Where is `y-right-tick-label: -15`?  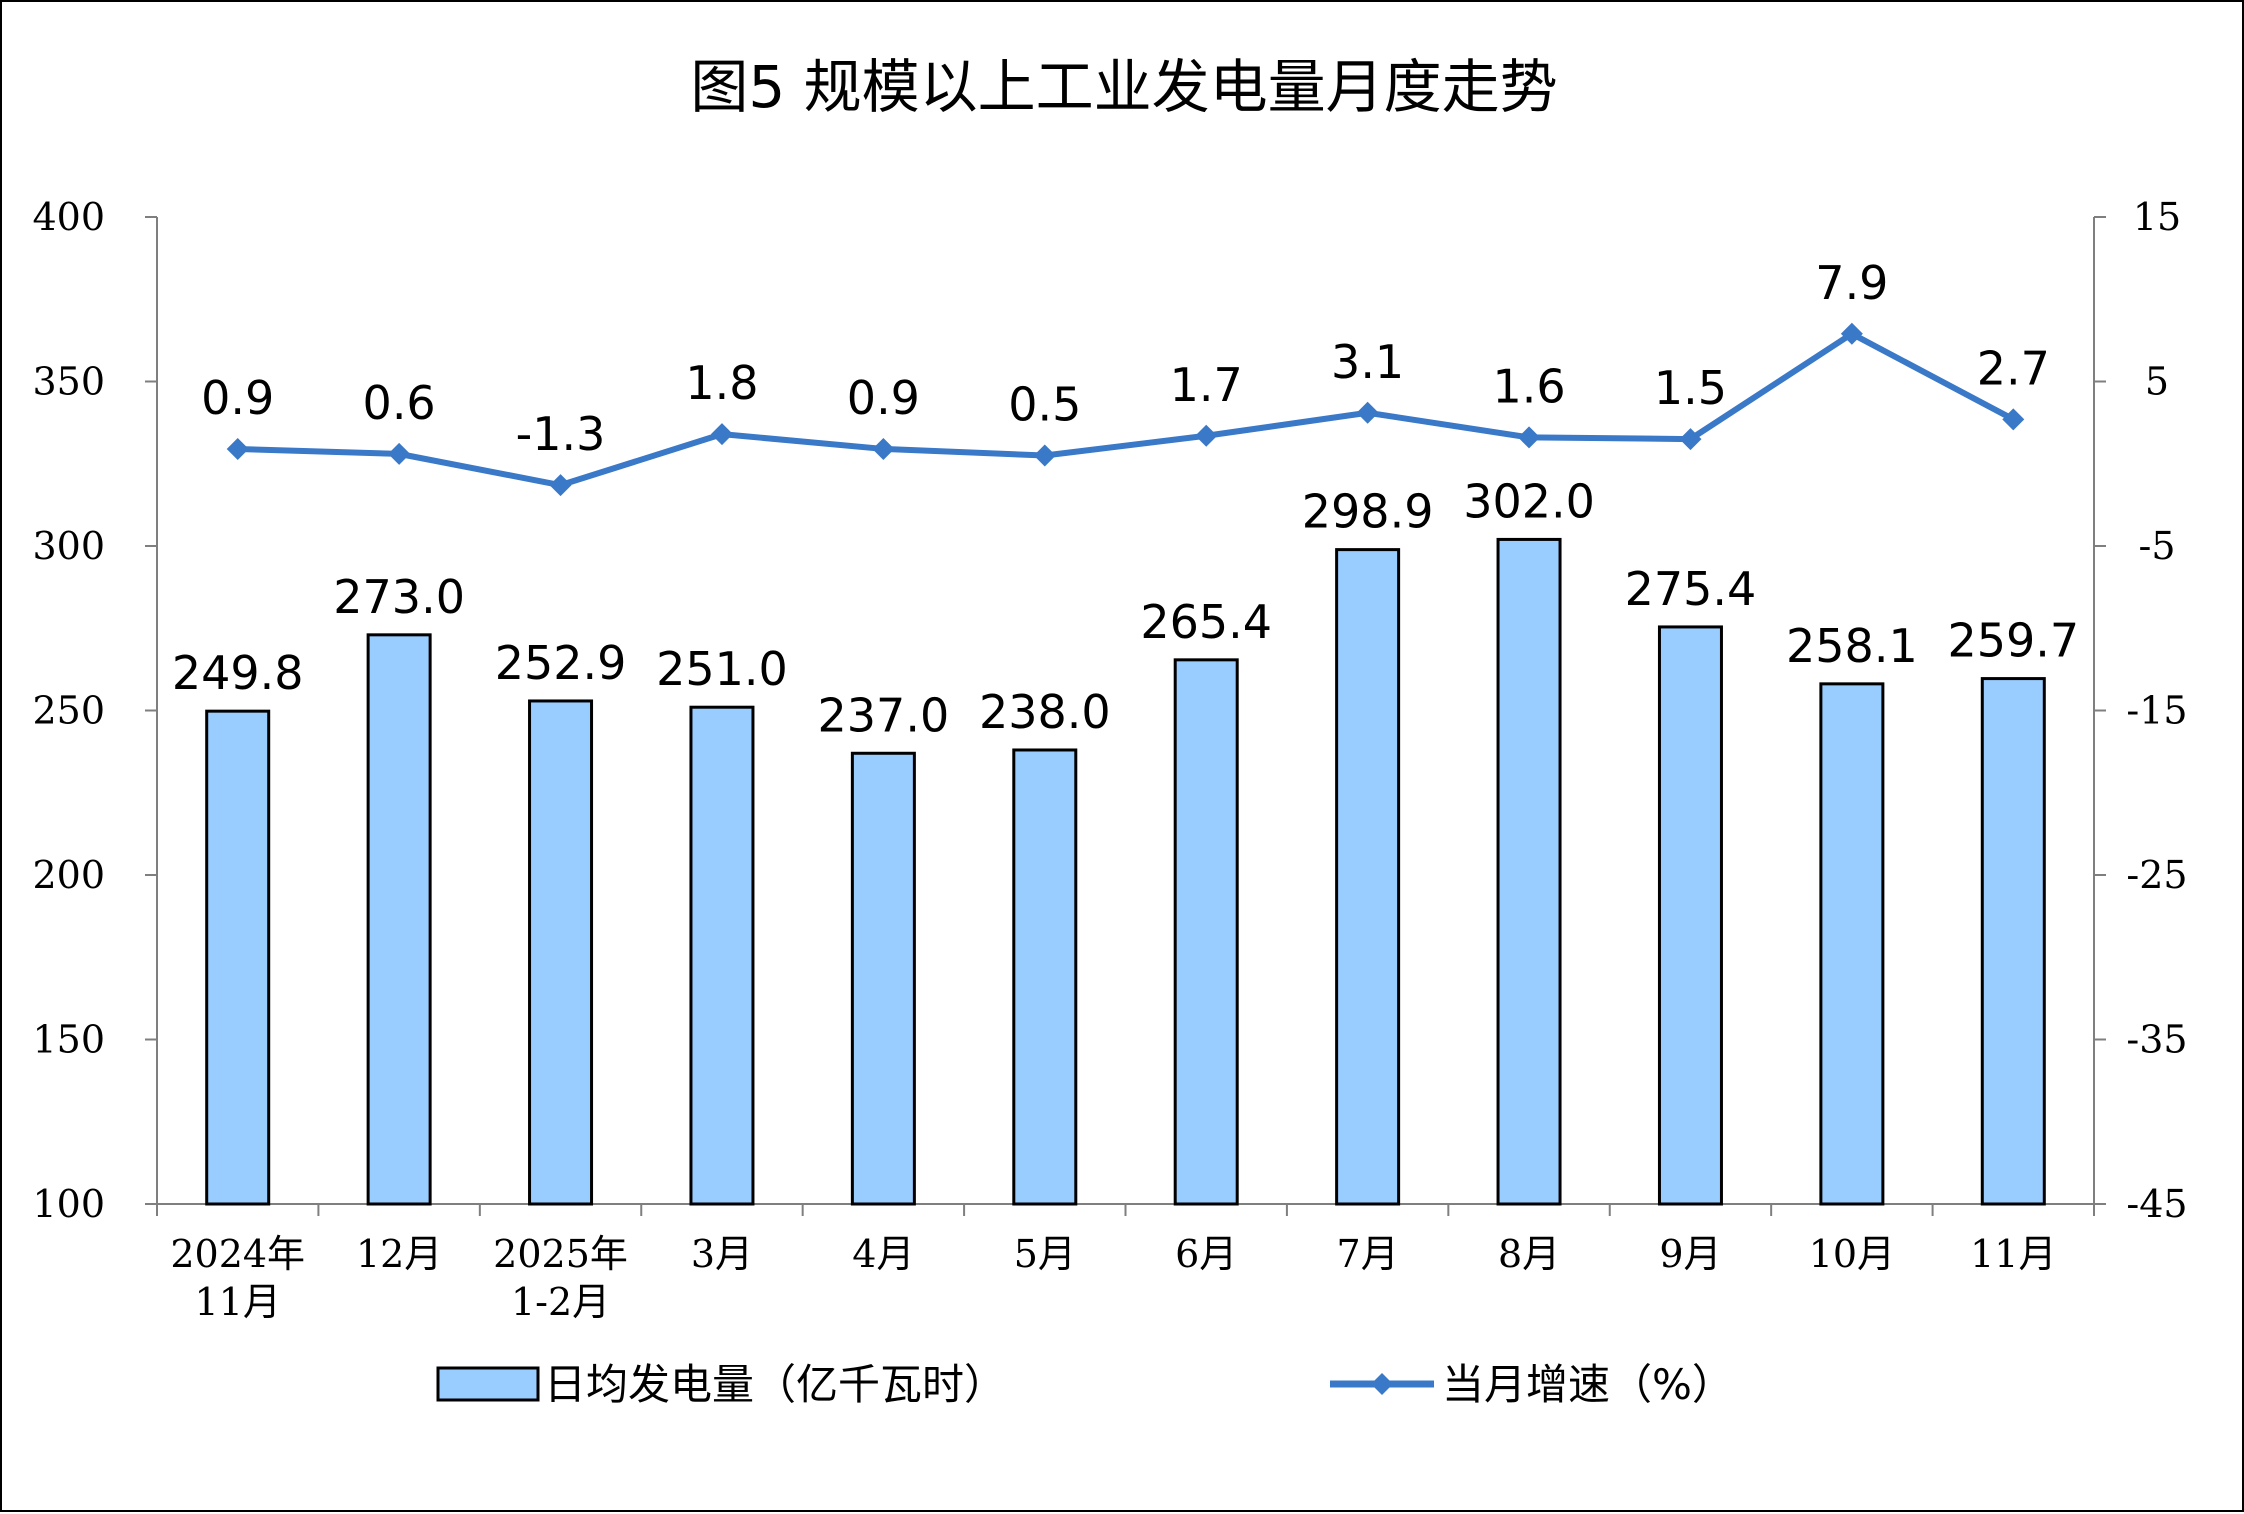 y-right-tick-label: -15 is located at coordinates (2156, 711).